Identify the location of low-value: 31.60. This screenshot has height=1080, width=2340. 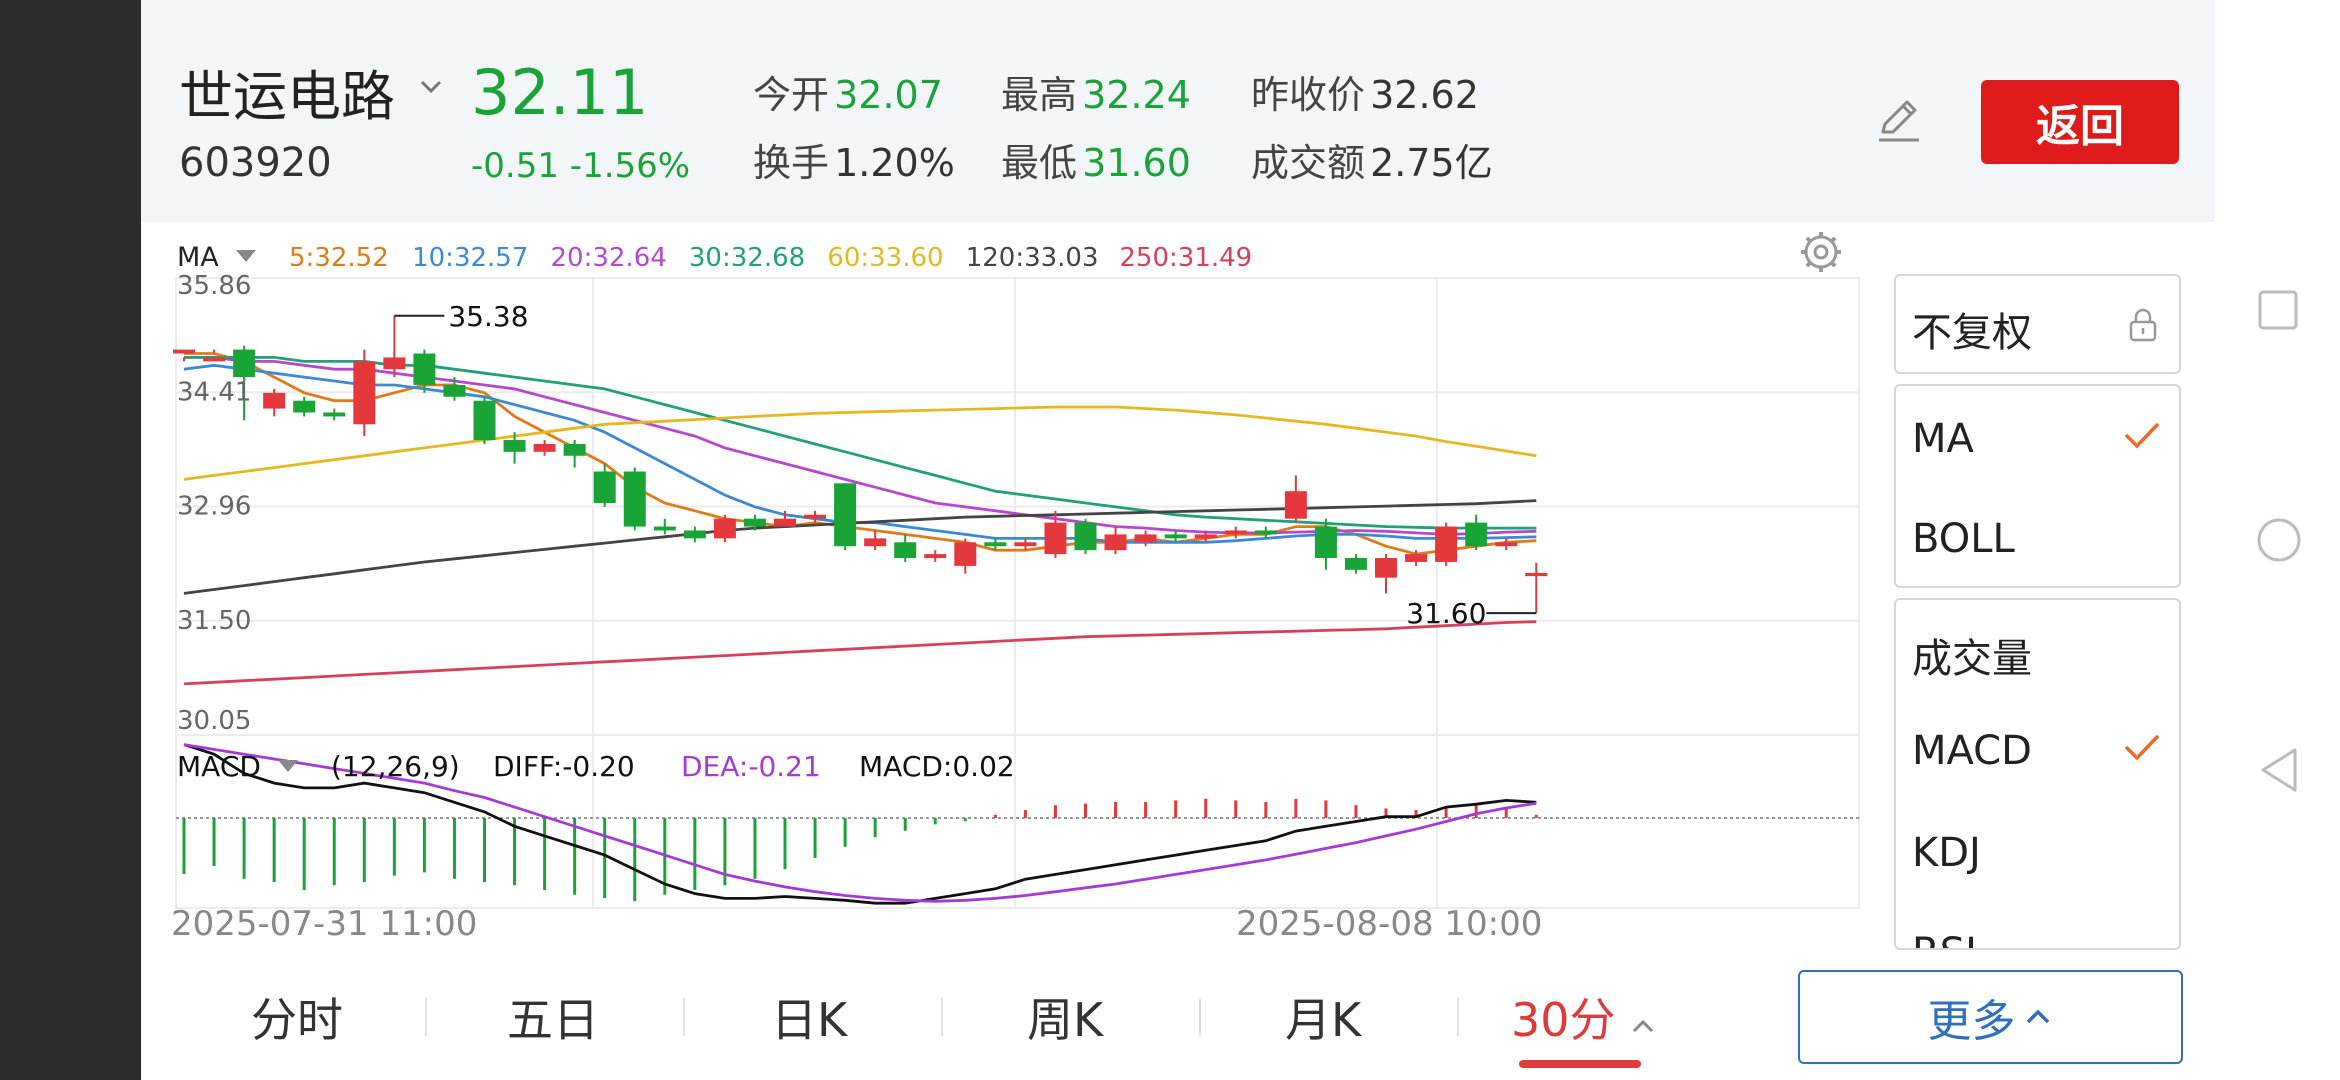
(1136, 163).